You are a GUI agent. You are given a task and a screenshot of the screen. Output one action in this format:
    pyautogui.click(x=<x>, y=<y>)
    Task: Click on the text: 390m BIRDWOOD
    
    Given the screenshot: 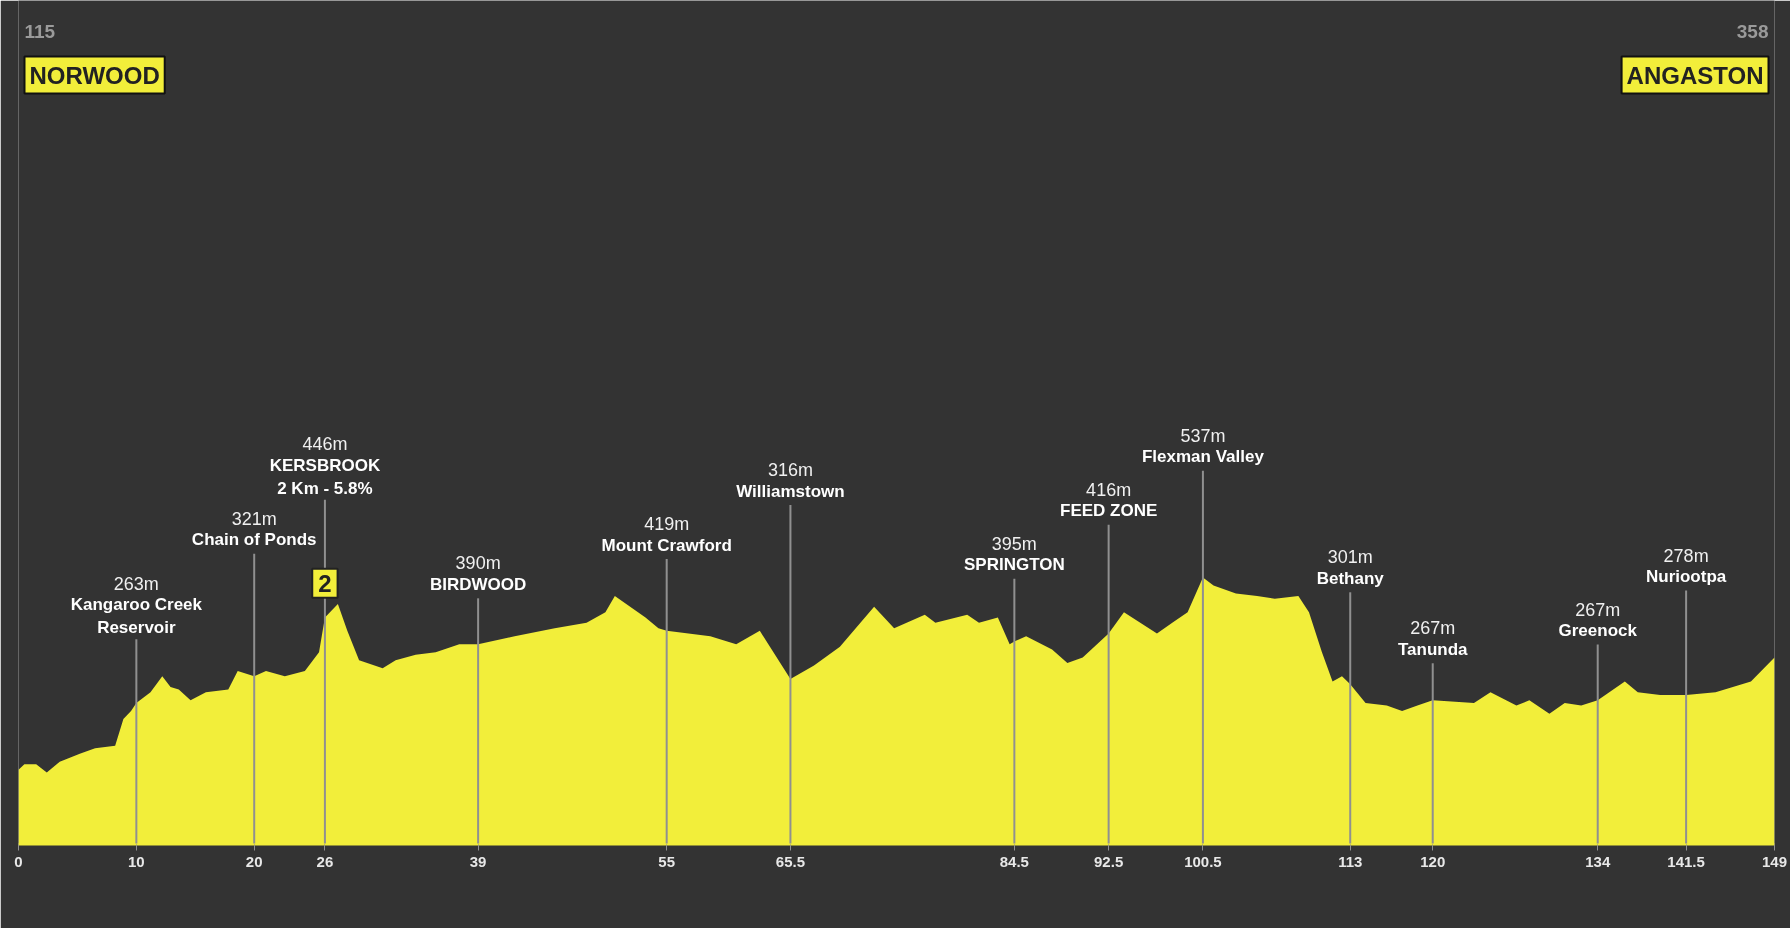 What is the action you would take?
    pyautogui.click(x=478, y=573)
    